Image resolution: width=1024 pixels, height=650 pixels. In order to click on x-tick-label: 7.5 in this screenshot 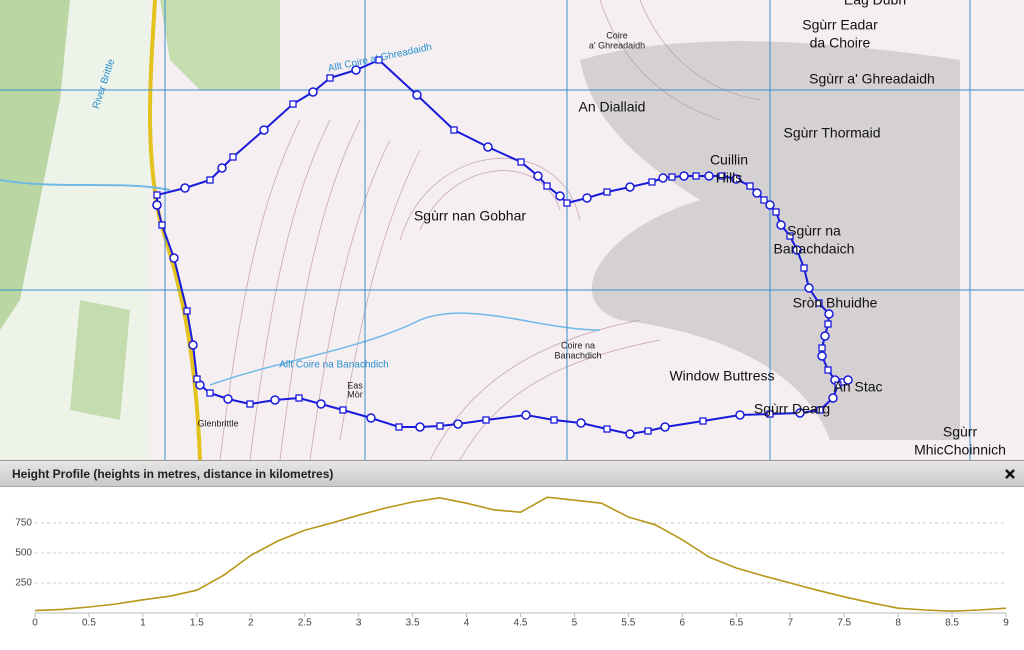, I will do `click(844, 623)`.